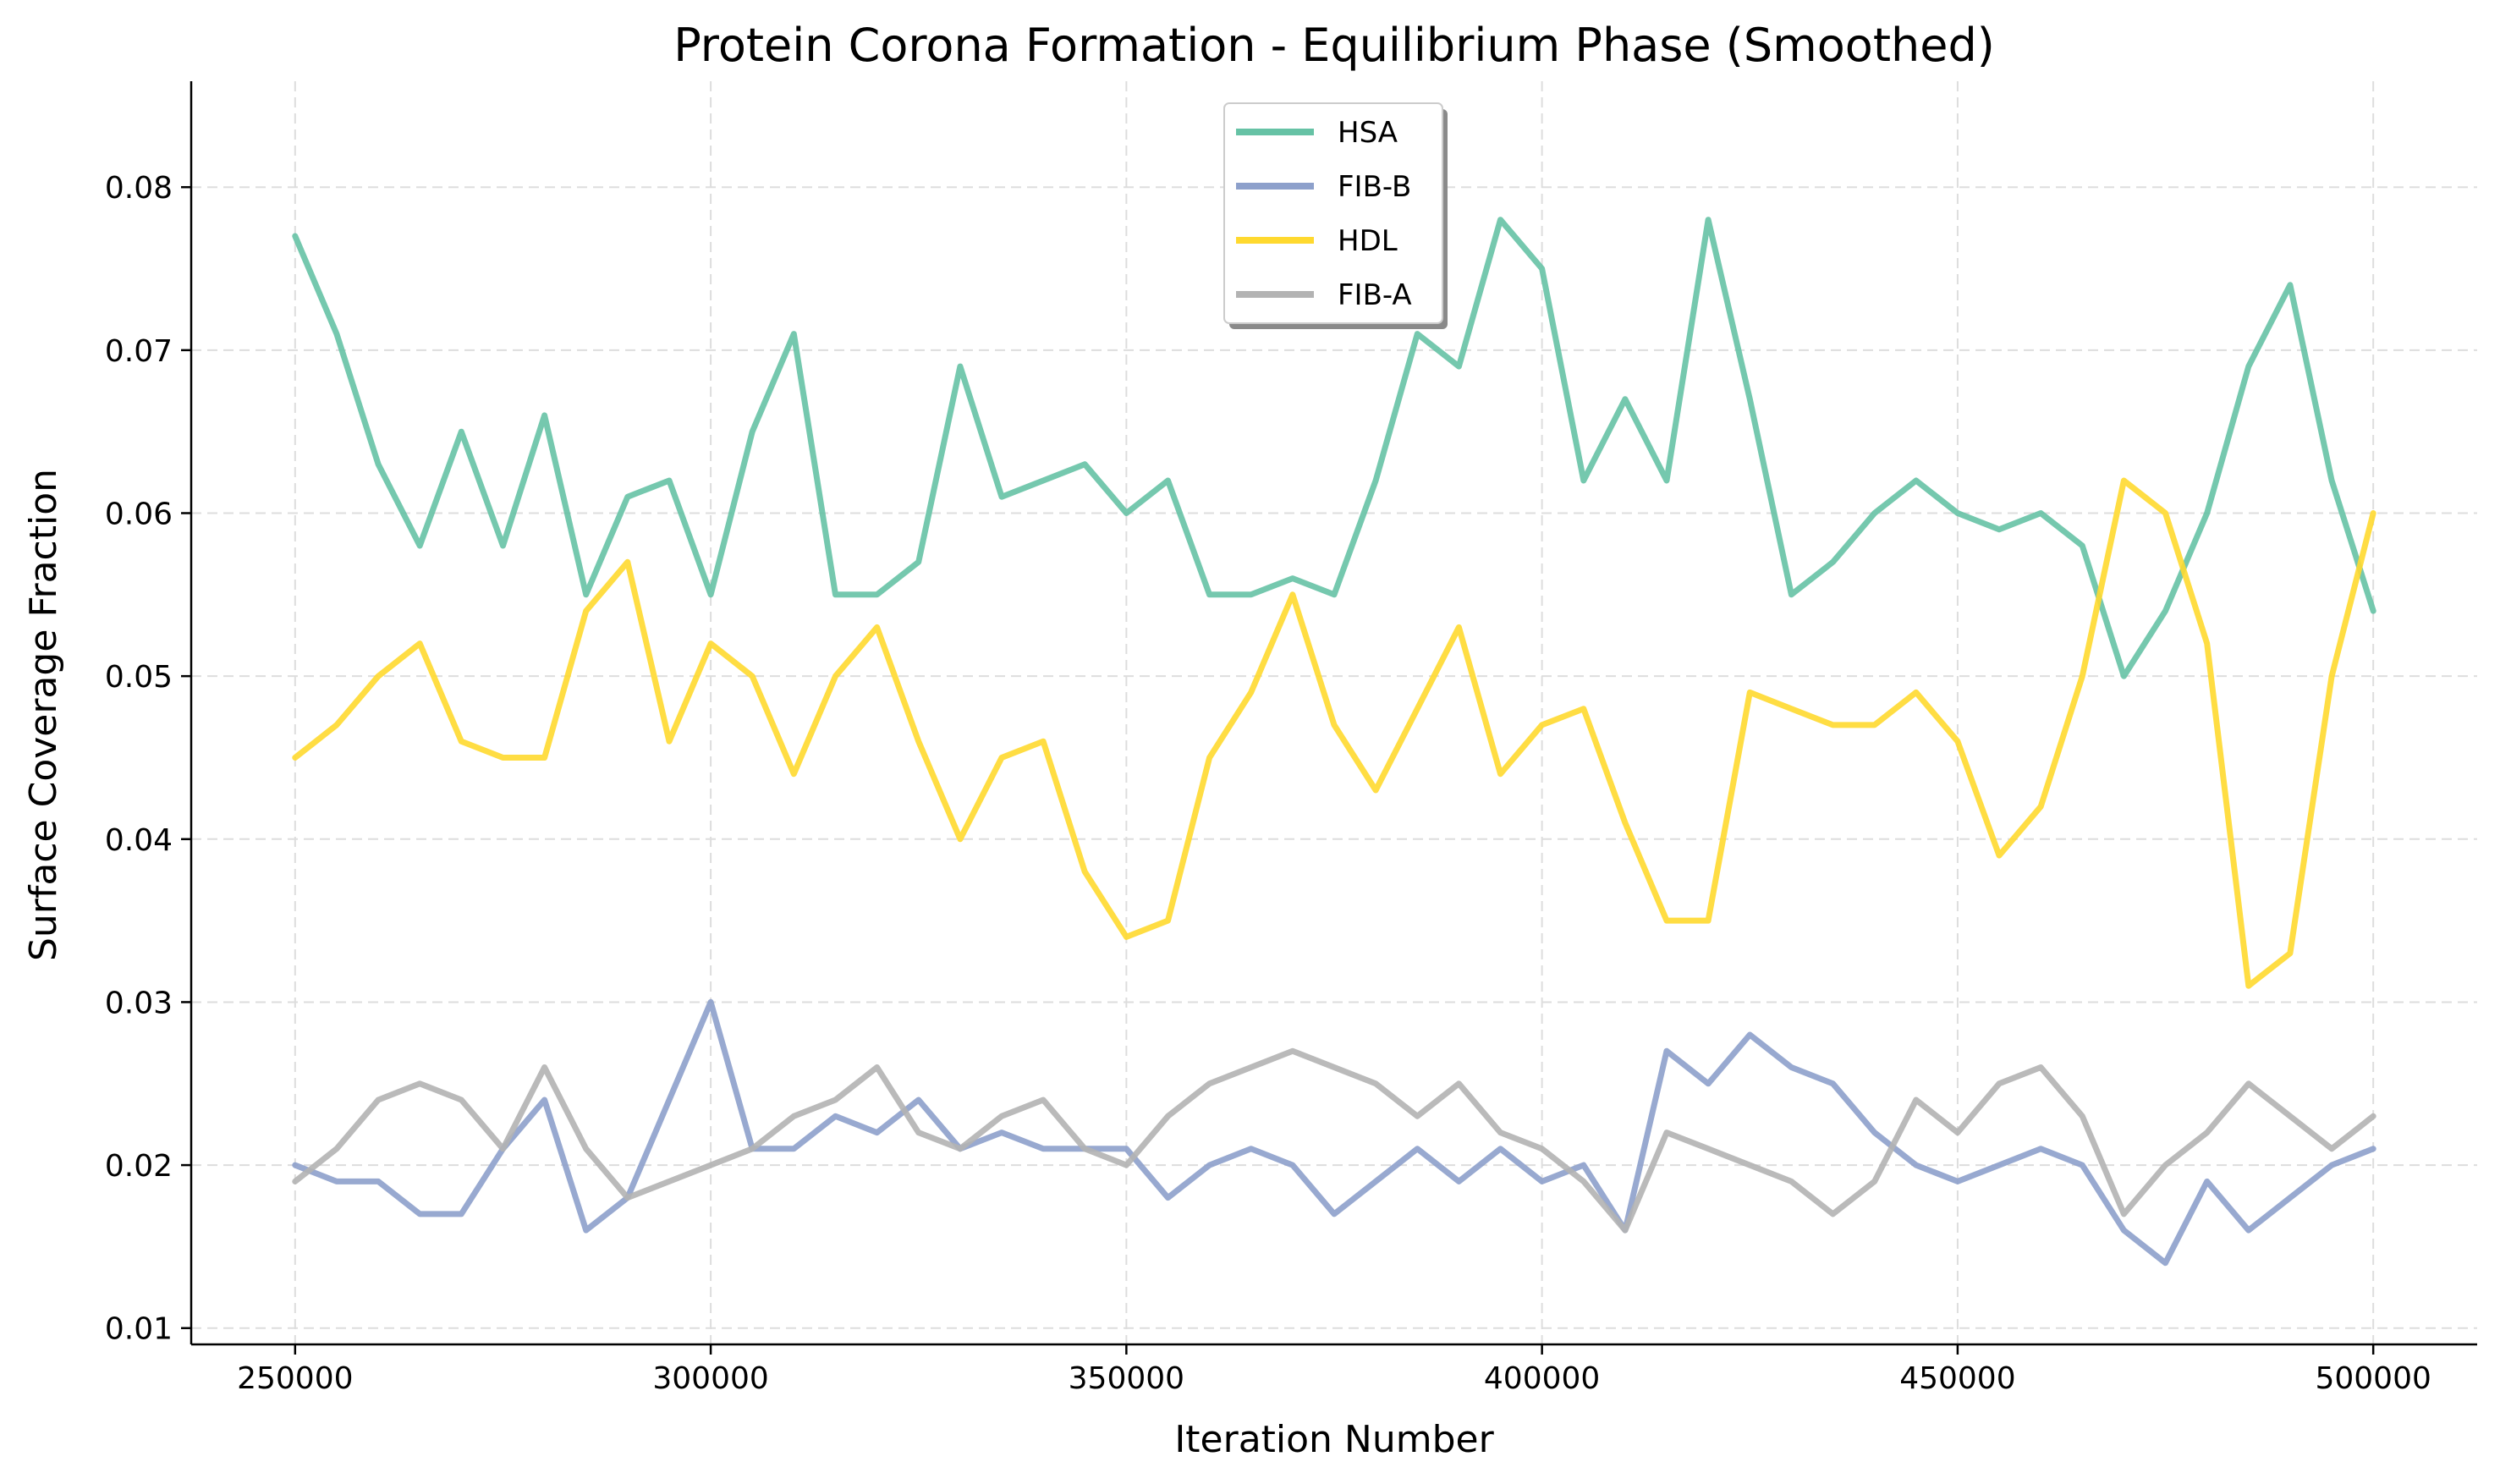  Describe the element at coordinates (139, 840) in the screenshot. I see `y-tick-label: 0.04` at that location.